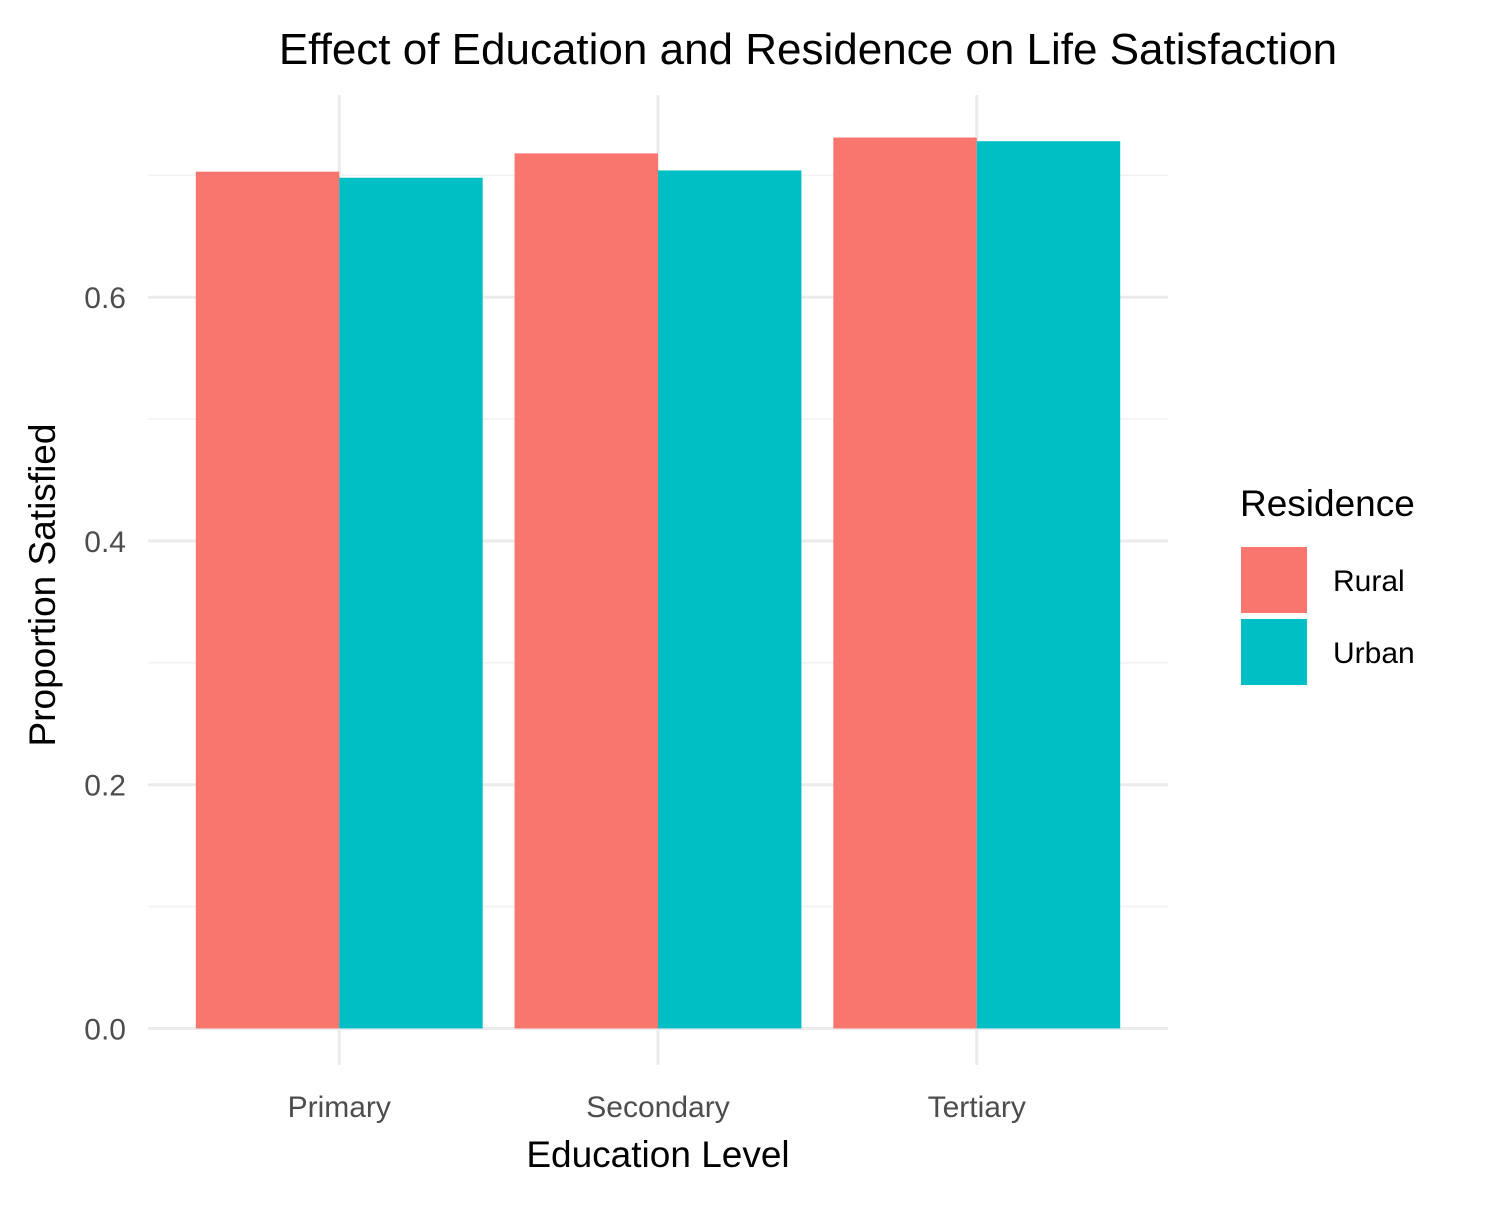 This screenshot has height=1205, width=1500. What do you see at coordinates (105, 664) in the screenshot?
I see `y-axis: 0.0 0.2 0.4 0.6` at bounding box center [105, 664].